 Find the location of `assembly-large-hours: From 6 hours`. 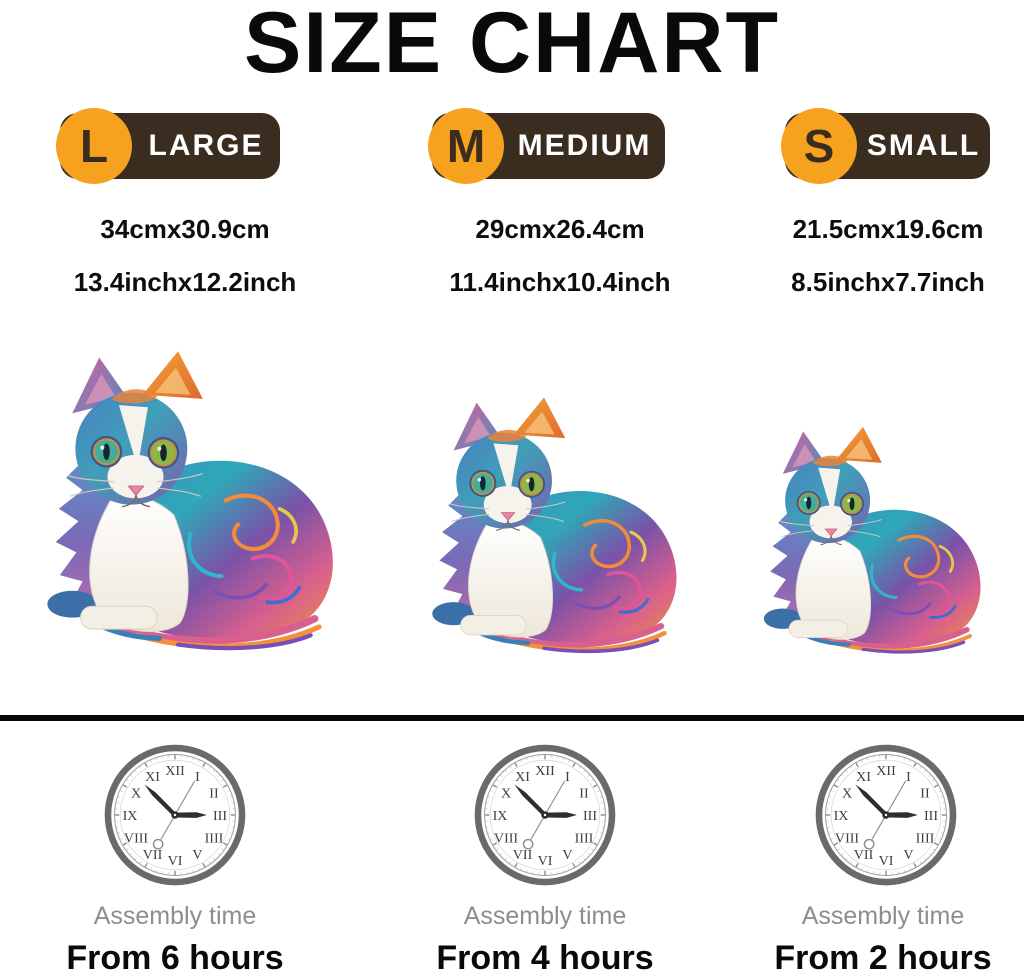

assembly-large-hours: From 6 hours is located at coordinates (175, 958).